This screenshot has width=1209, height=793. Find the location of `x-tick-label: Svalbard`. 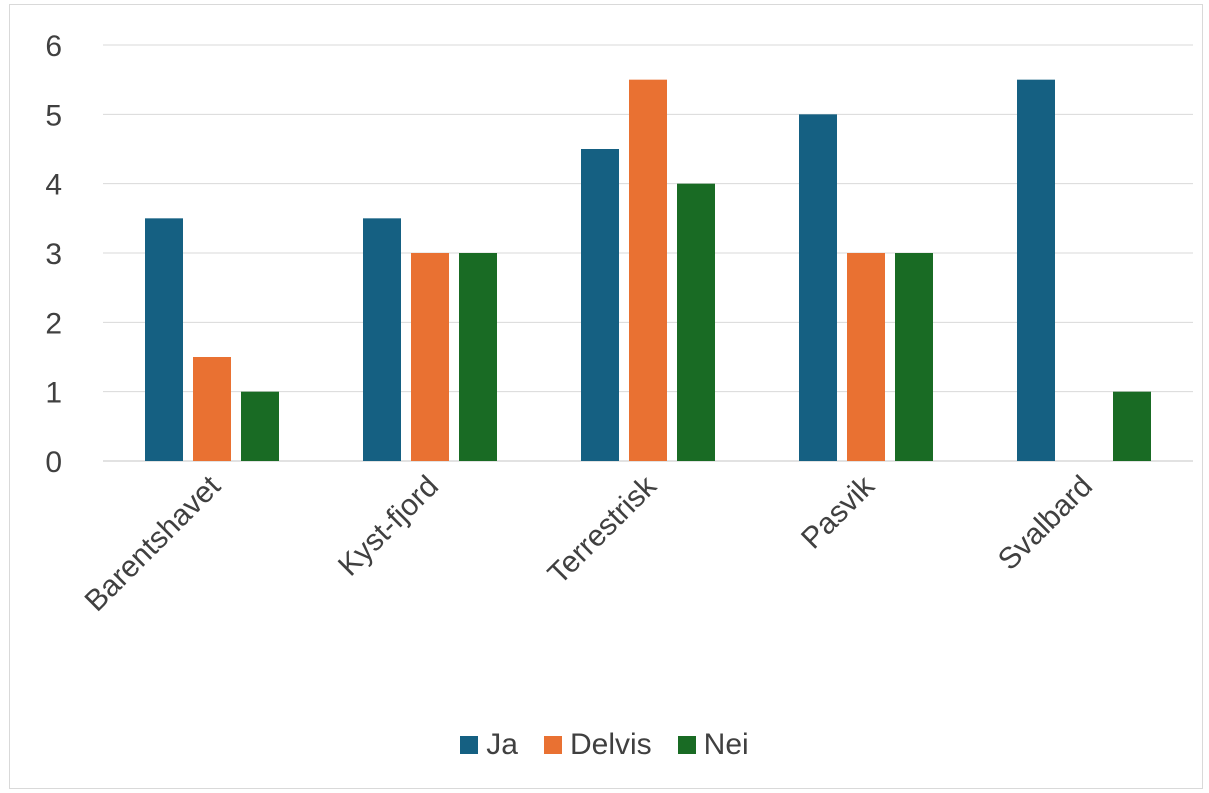

x-tick-label: Svalbard is located at coordinates (1045, 523).